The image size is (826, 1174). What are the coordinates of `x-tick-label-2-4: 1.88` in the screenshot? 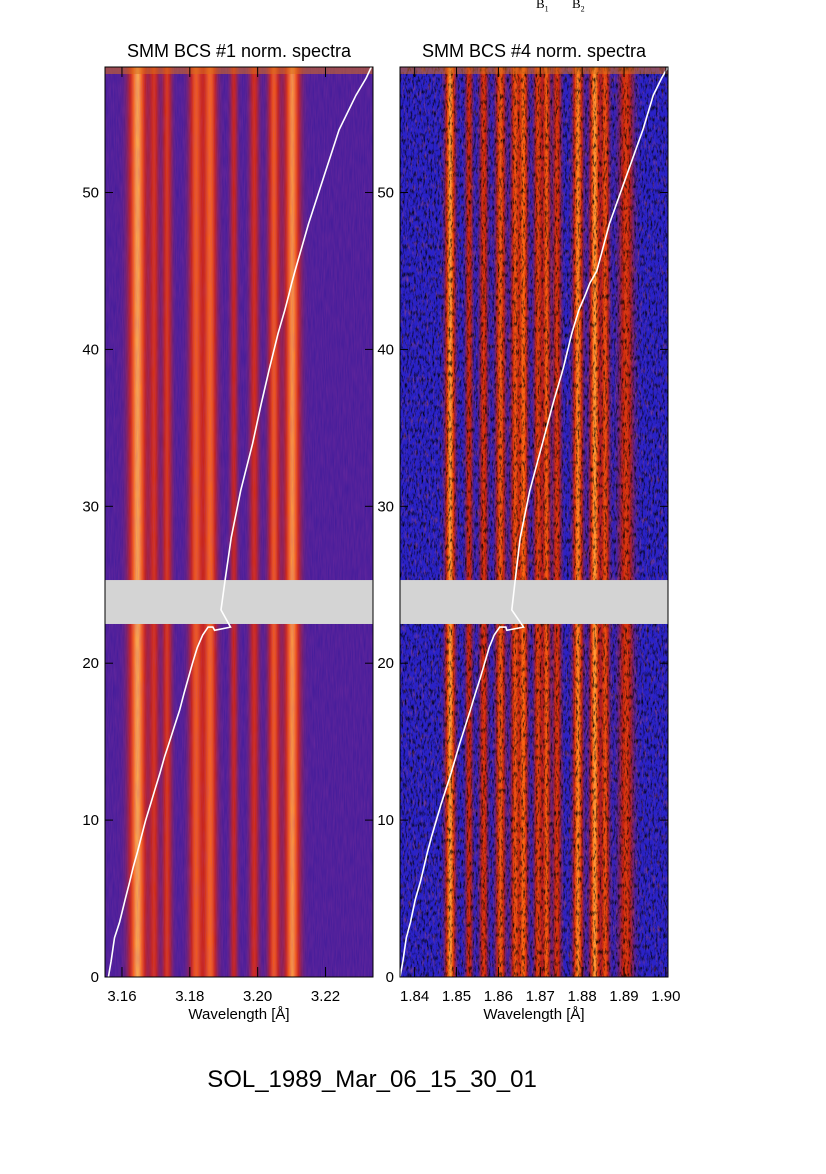 It's located at (582, 996).